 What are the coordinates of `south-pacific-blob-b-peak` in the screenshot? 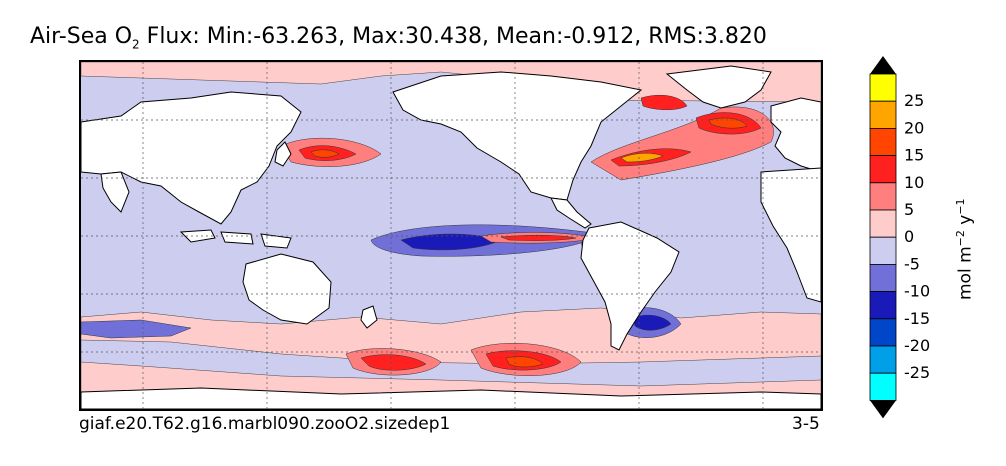 It's located at (524, 362).